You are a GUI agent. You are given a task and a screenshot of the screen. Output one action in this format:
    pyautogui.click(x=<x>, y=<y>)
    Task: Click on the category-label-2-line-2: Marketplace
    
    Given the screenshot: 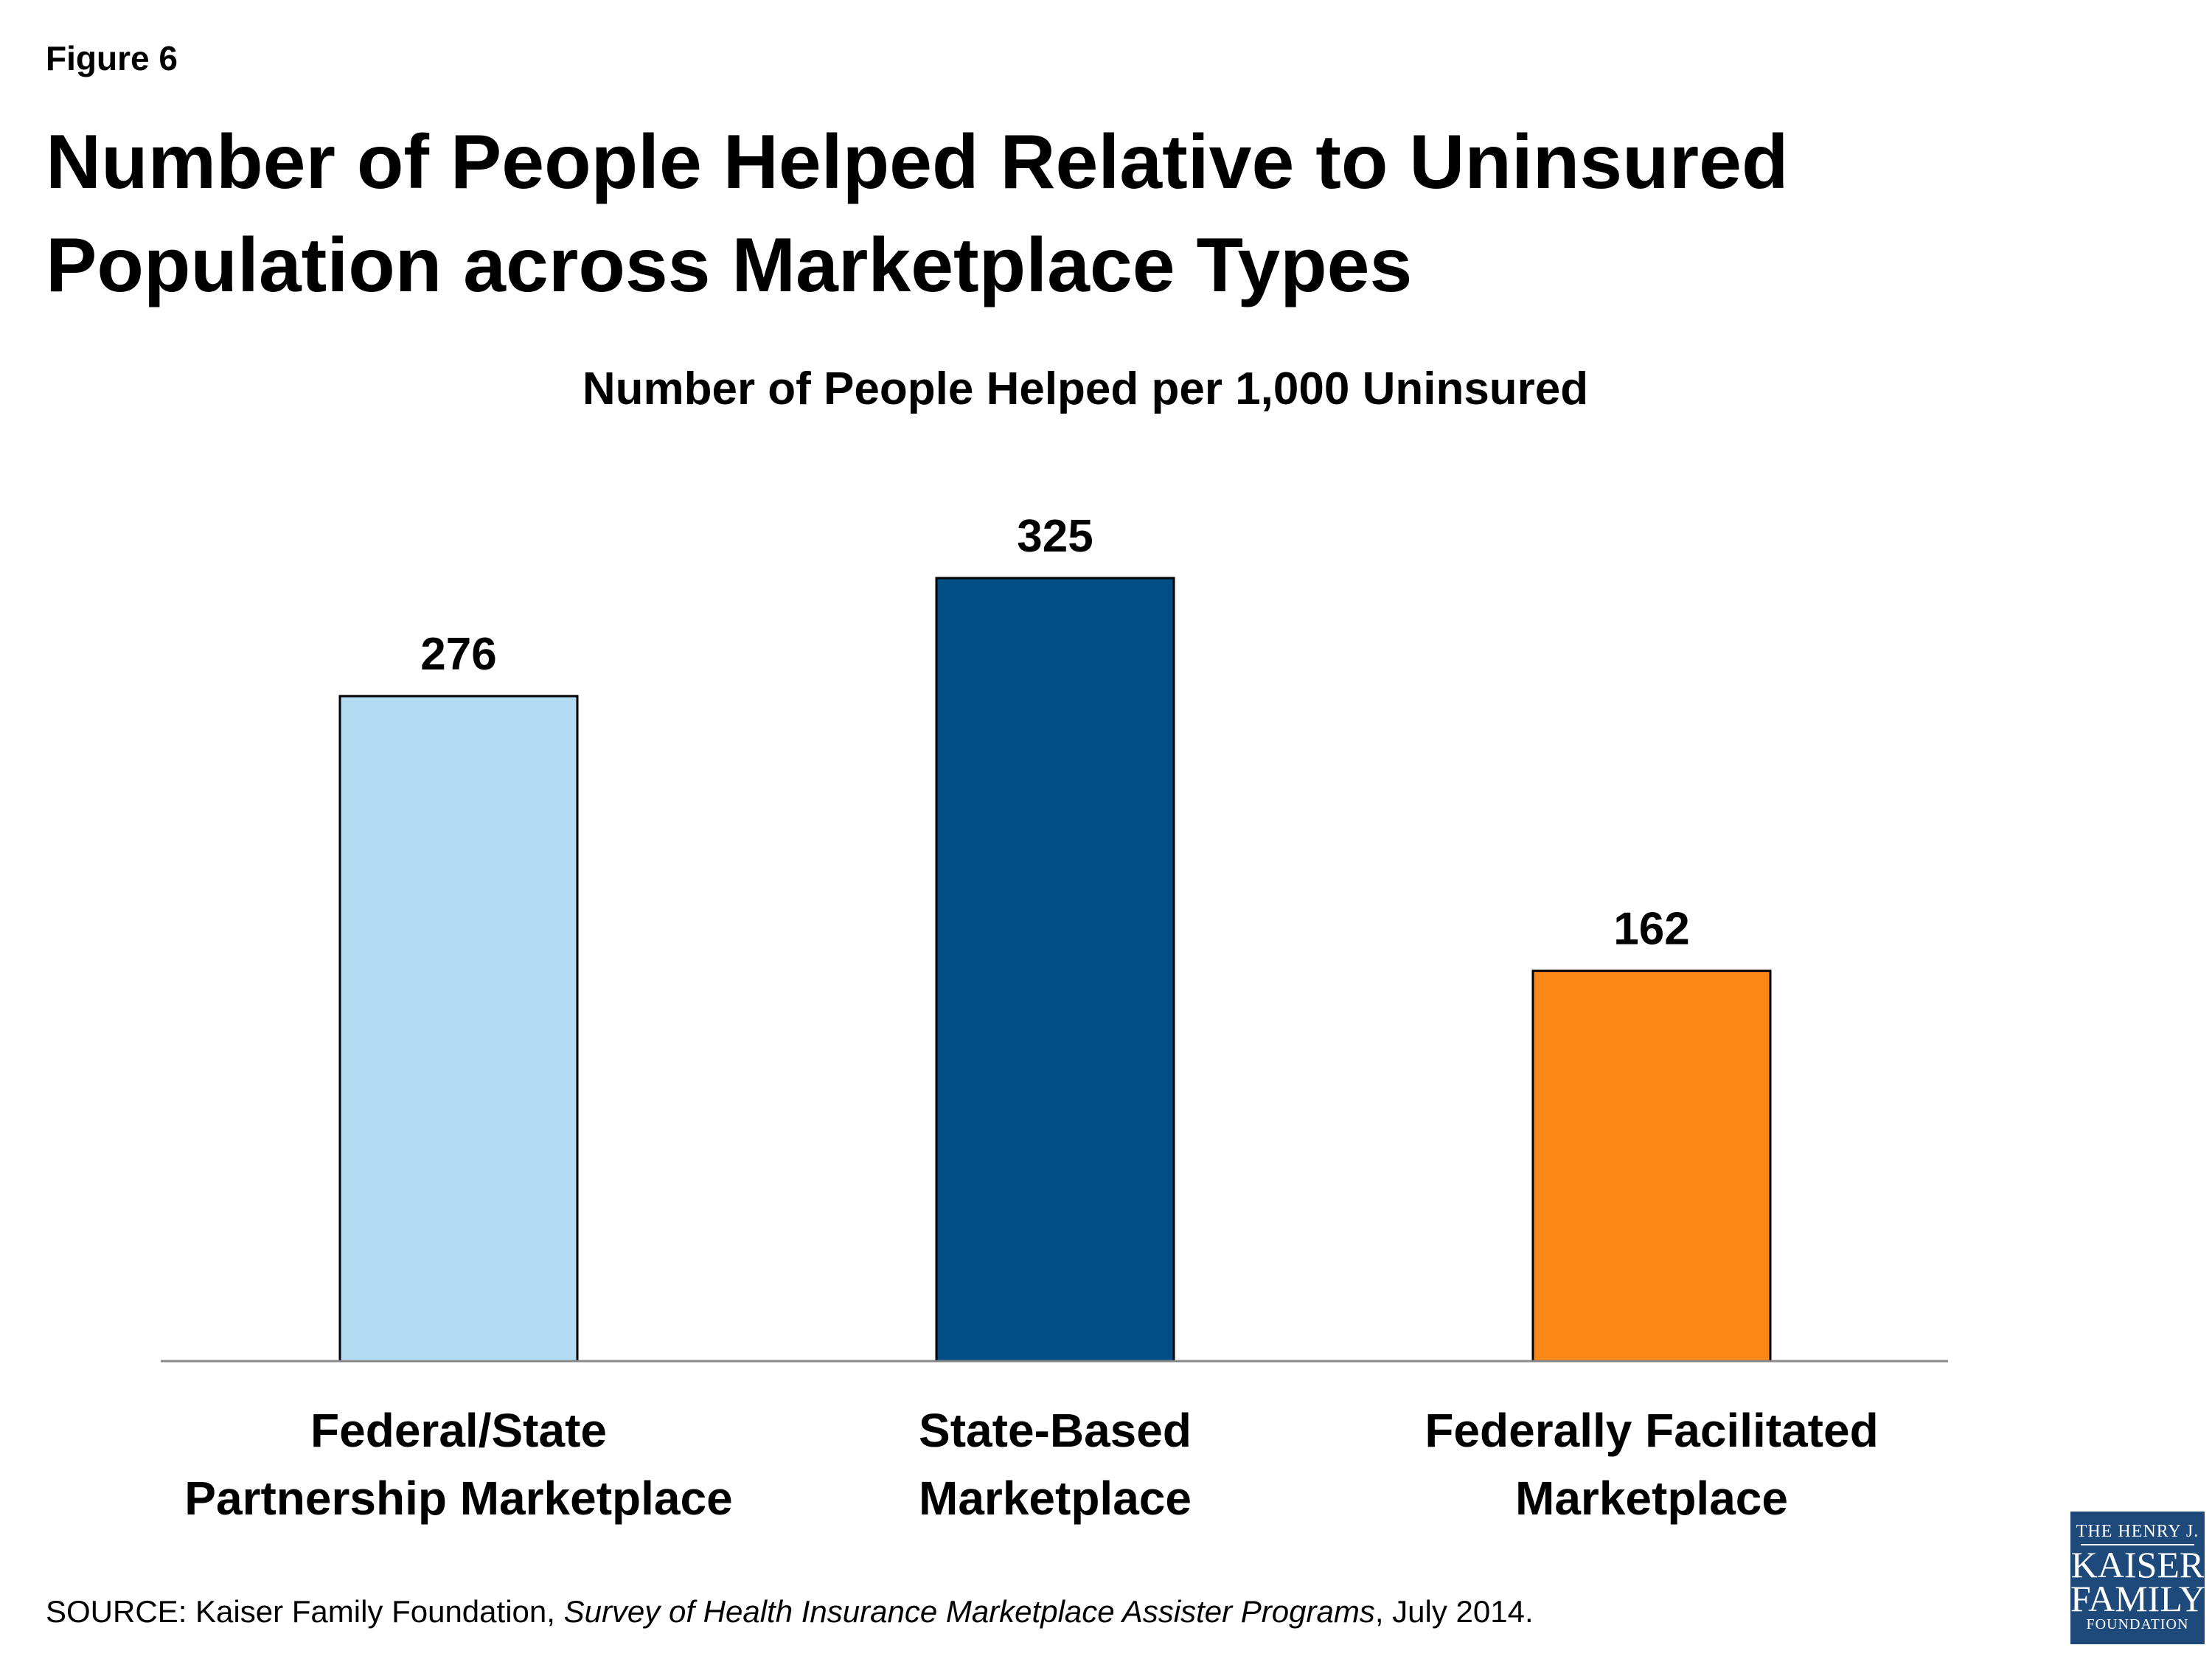 What is the action you would take?
    pyautogui.click(x=1055, y=1498)
    